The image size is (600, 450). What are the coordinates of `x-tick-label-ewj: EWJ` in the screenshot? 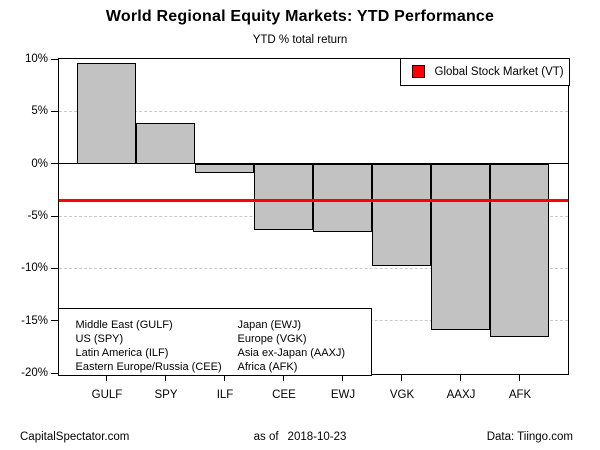 It's located at (343, 395).